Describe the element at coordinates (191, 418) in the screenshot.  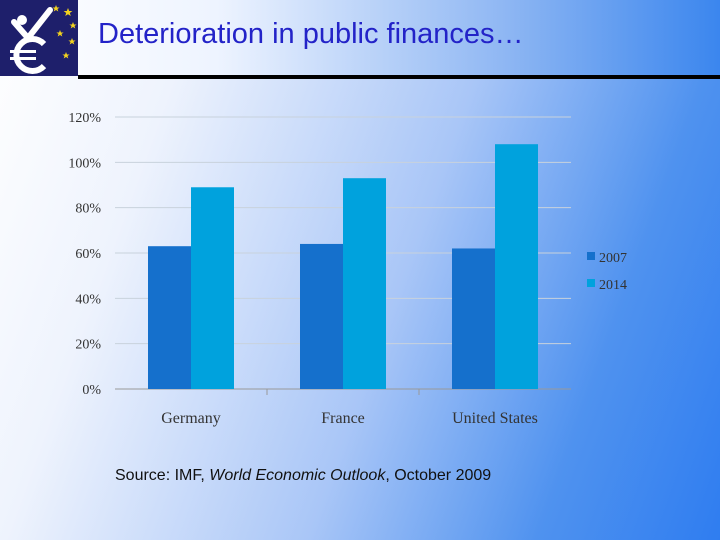
I see `x-category-label: Germany` at that location.